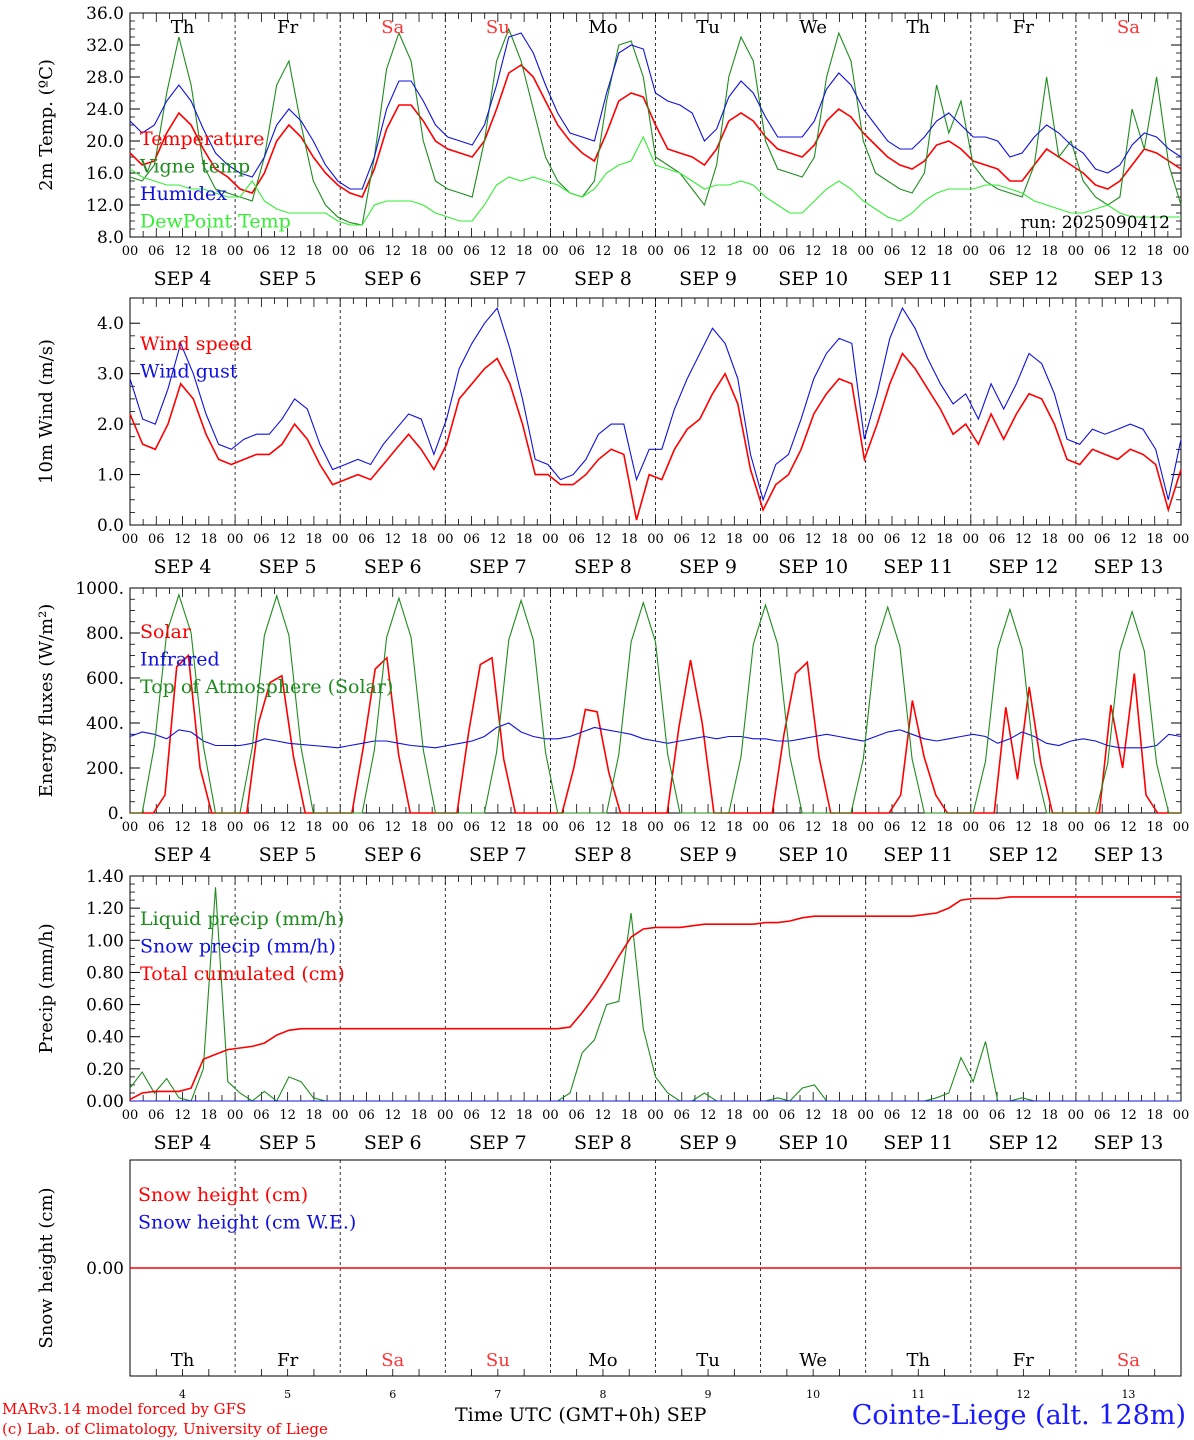  What do you see at coordinates (105, 634) in the screenshot?
I see `y-tick-label: 800.` at bounding box center [105, 634].